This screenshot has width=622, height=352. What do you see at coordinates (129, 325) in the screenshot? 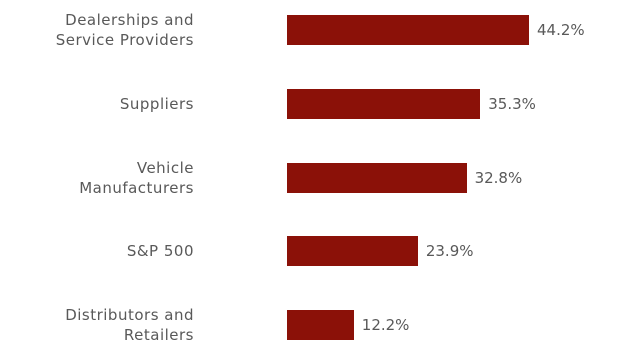
I see `category-label: Distributors and Retailers` at bounding box center [129, 325].